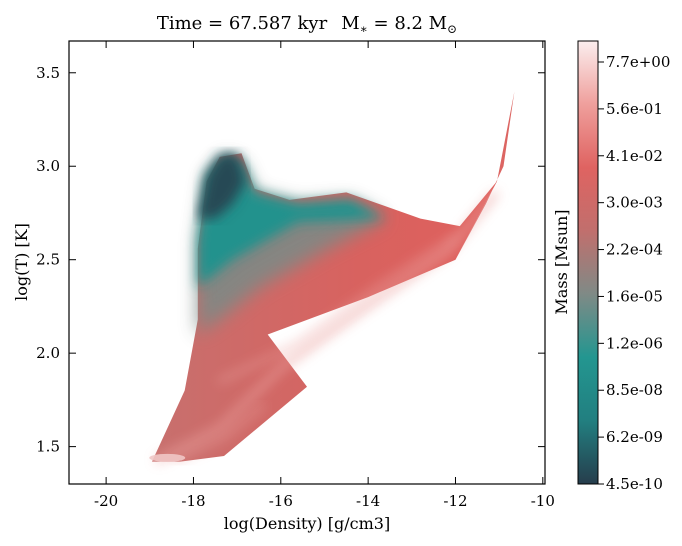  What do you see at coordinates (368, 501) in the screenshot?
I see `x-tick-label: -14` at bounding box center [368, 501].